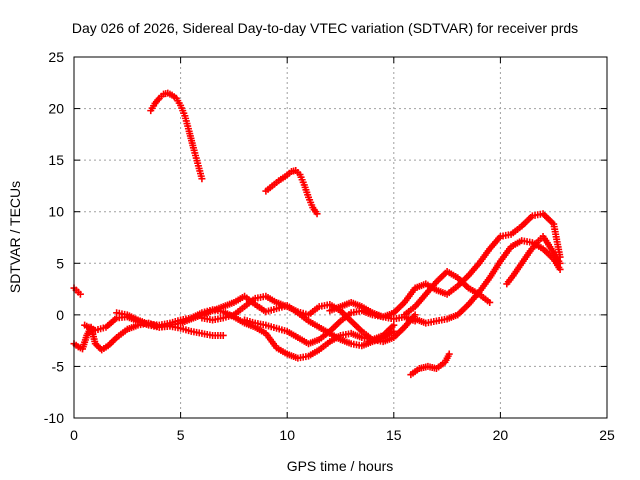 Image resolution: width=640 pixels, height=480 pixels. Describe the element at coordinates (56, 57) in the screenshot. I see `y-tick-label: 25` at that location.